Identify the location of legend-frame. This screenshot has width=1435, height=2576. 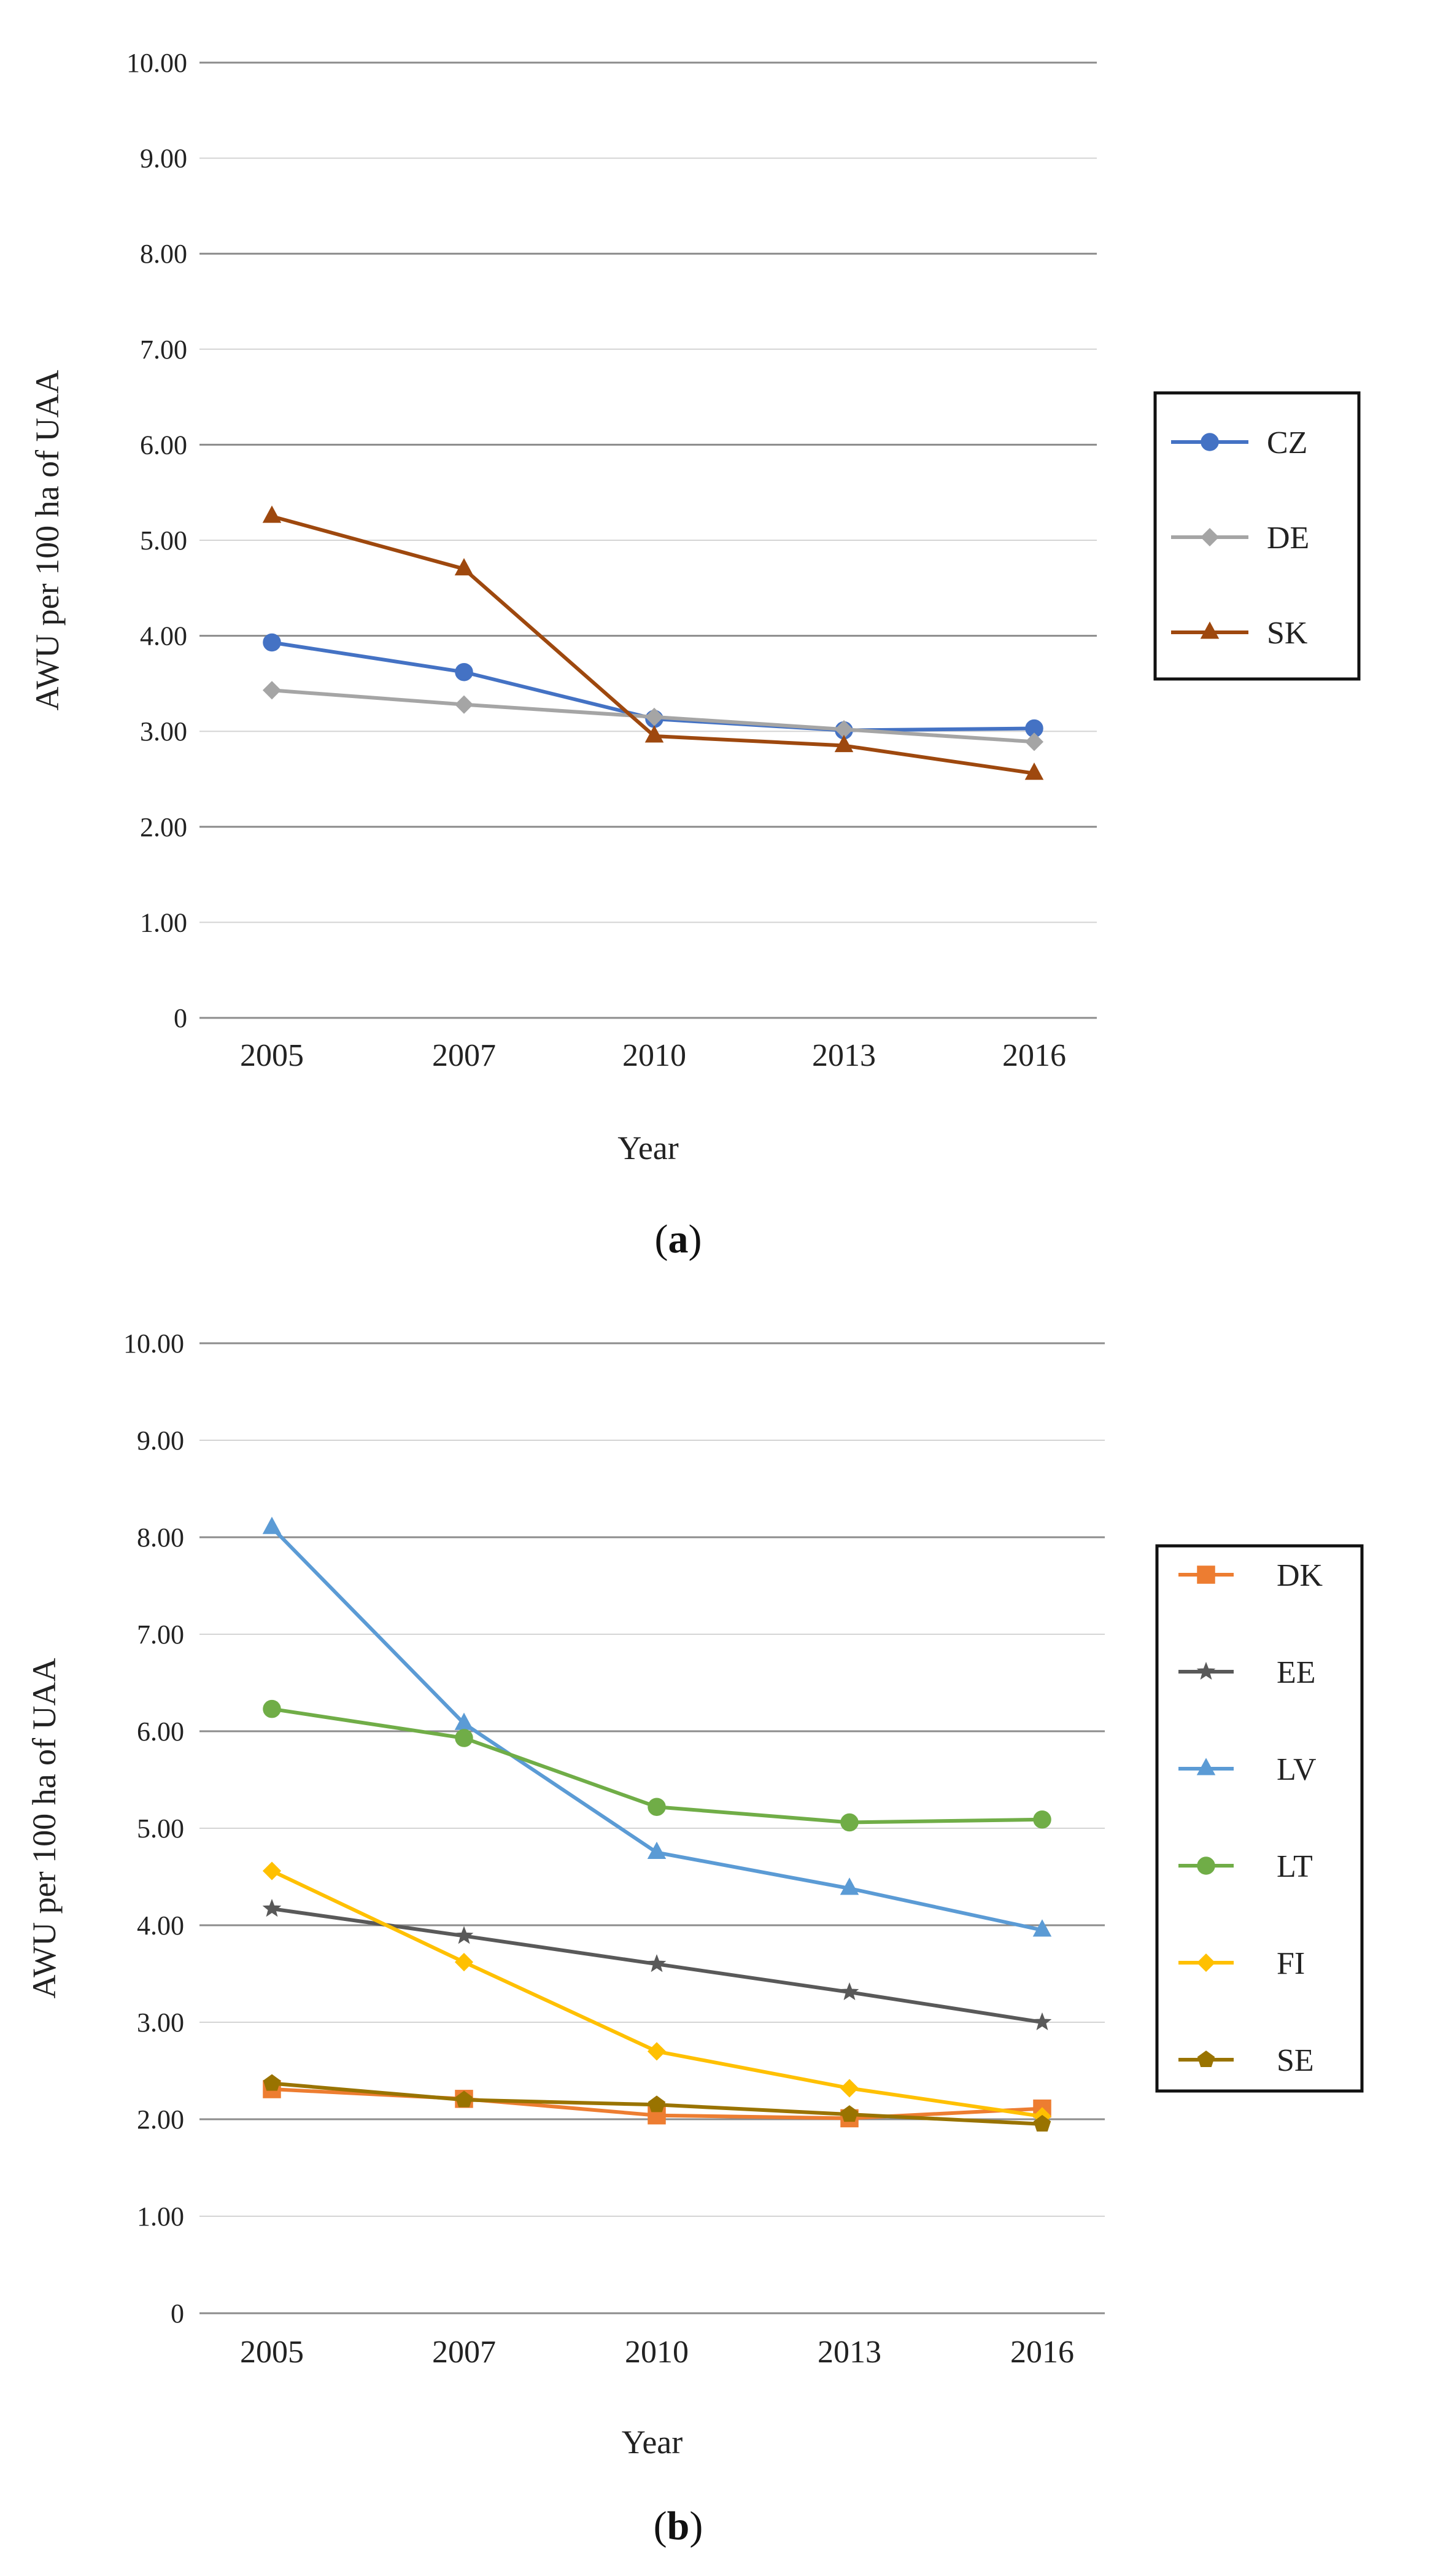
(1259, 1818).